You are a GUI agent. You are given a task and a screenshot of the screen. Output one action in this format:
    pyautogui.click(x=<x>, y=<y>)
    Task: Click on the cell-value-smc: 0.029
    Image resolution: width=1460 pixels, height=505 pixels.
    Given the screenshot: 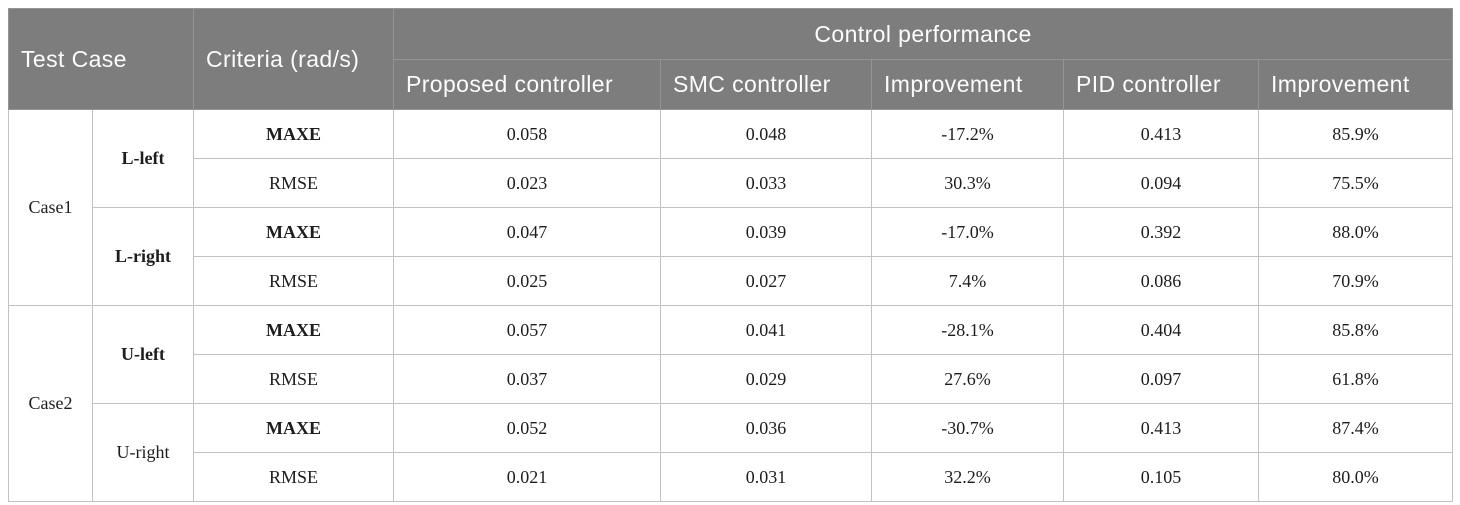 What is the action you would take?
    pyautogui.click(x=766, y=379)
    